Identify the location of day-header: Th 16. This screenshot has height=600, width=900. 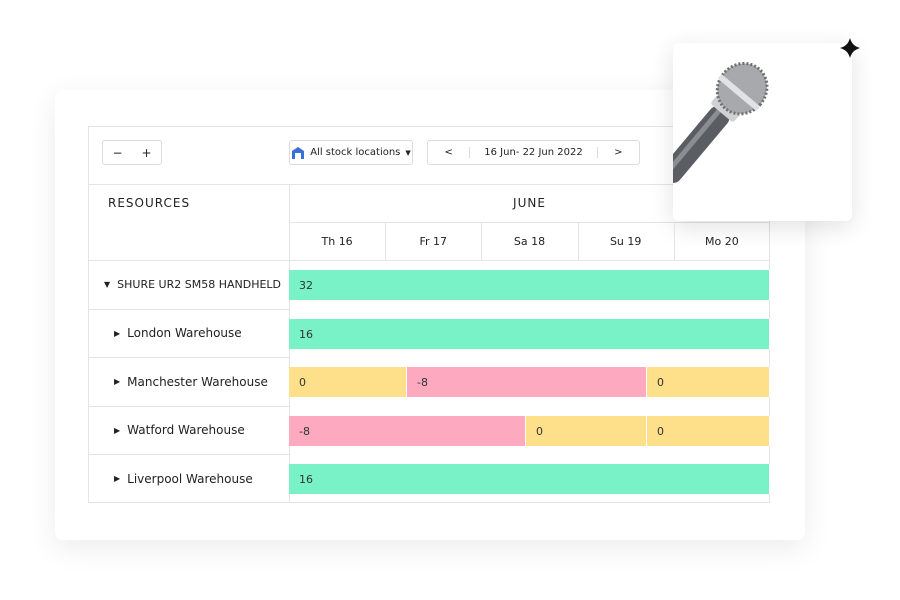
(337, 241).